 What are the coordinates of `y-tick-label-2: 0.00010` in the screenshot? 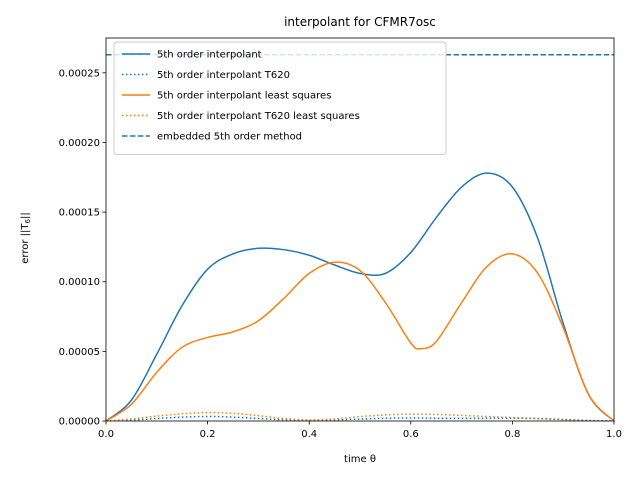 It's located at (79, 282).